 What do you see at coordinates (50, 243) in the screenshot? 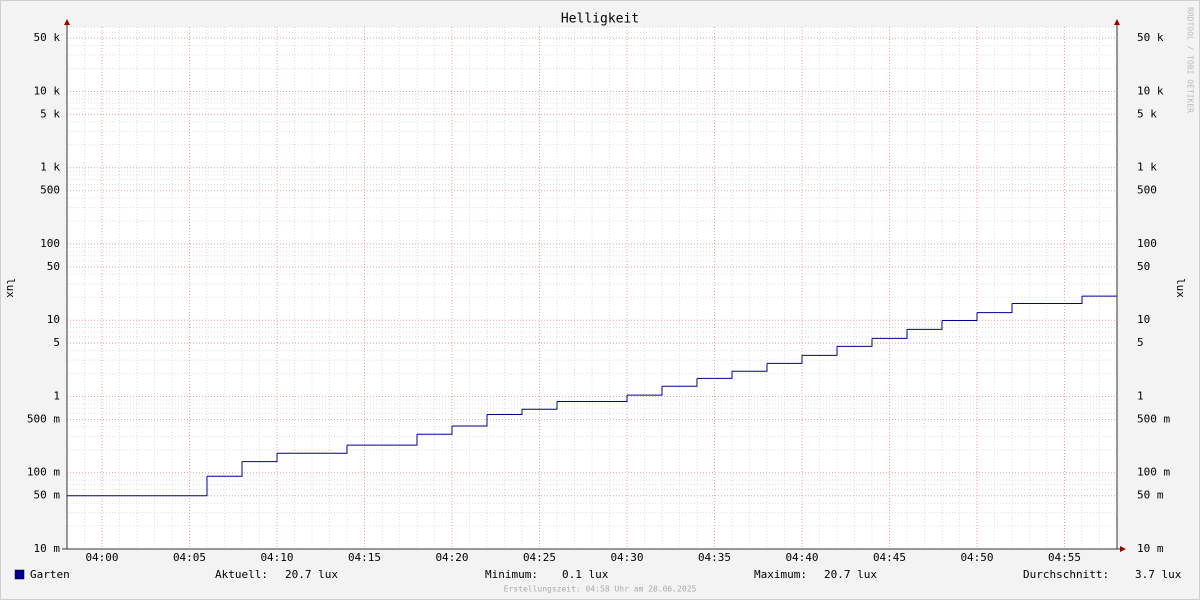
I see `y-tick-label: 100` at bounding box center [50, 243].